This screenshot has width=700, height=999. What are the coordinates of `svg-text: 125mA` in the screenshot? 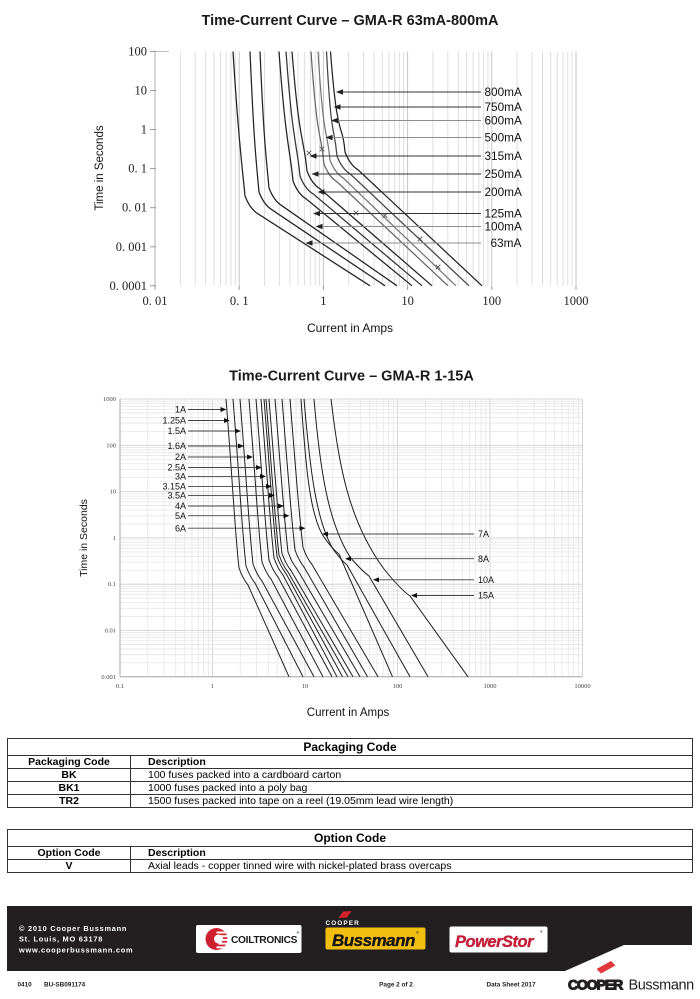 It's located at (504, 214).